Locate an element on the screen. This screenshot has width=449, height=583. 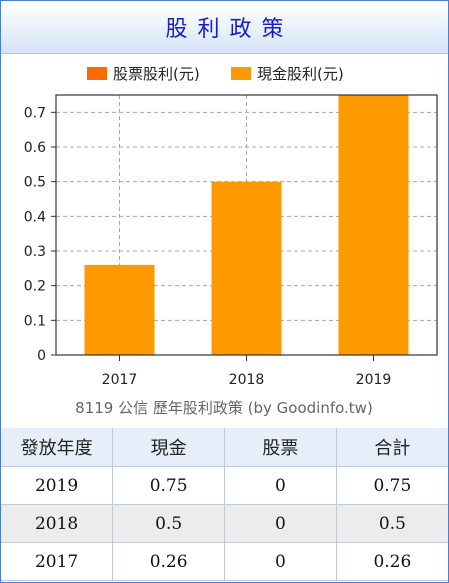
table-header-row: 發放年度 現金 股票 合計 is located at coordinates (224, 447).